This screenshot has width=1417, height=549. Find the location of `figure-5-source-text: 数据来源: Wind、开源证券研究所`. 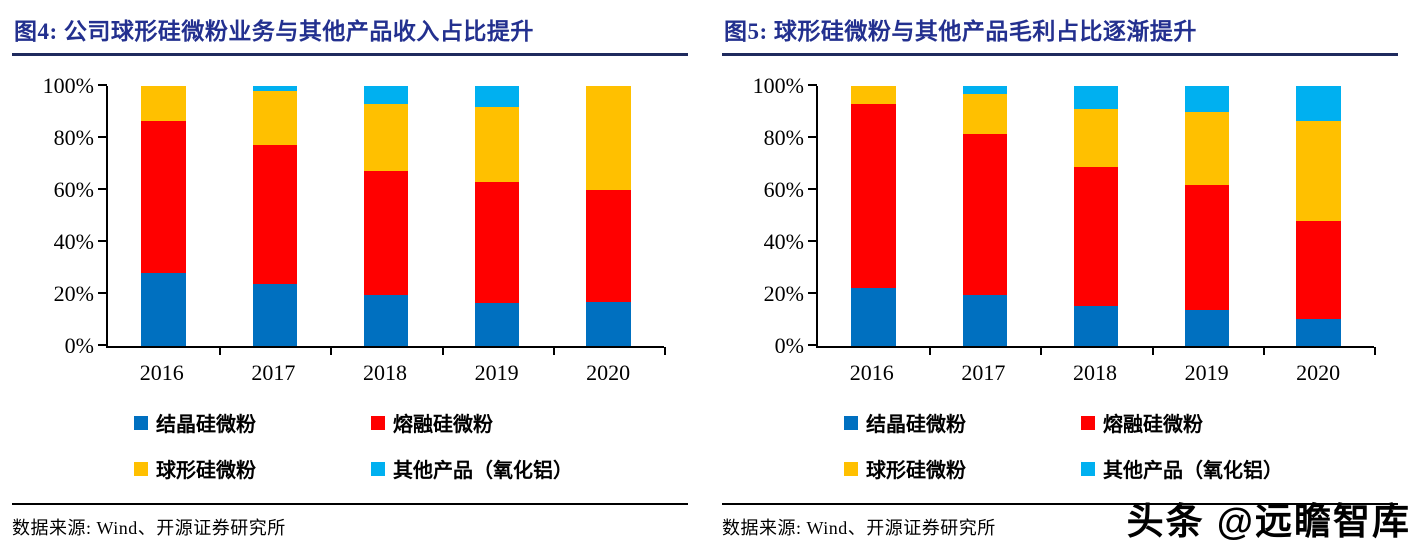

figure-5-source-text: 数据来源: Wind、开源证券研究所 is located at coordinates (859, 528).